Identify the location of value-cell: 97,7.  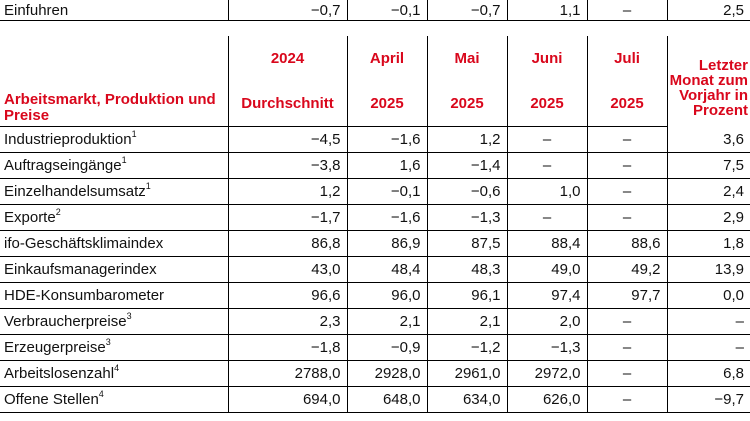
(626, 295).